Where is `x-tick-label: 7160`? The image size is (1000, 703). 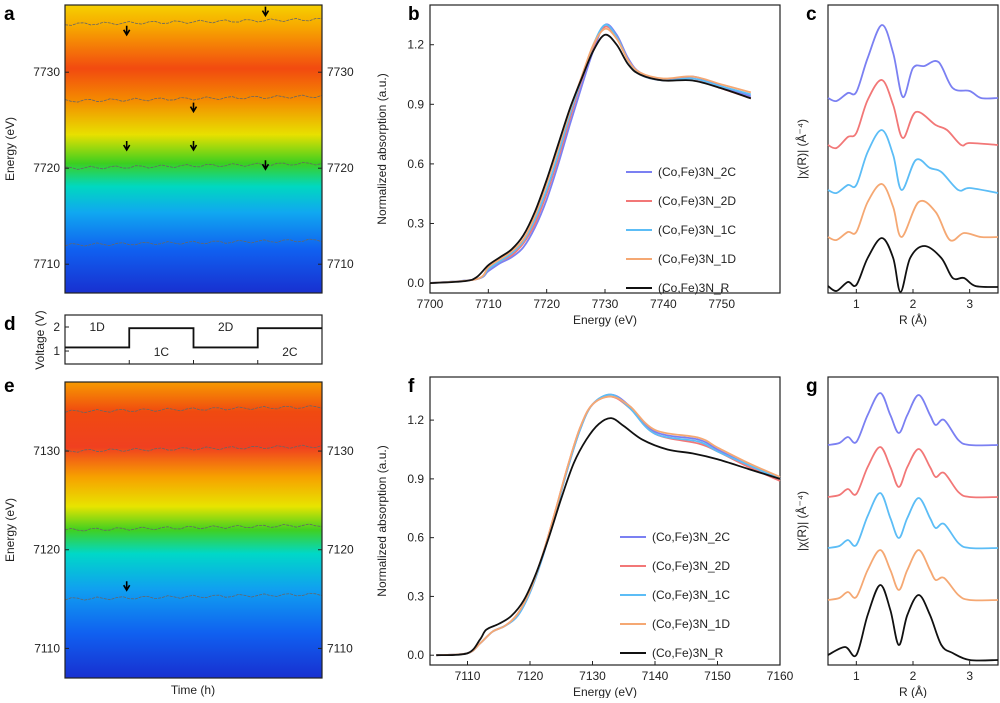
x-tick-label: 7160 is located at coordinates (780, 676).